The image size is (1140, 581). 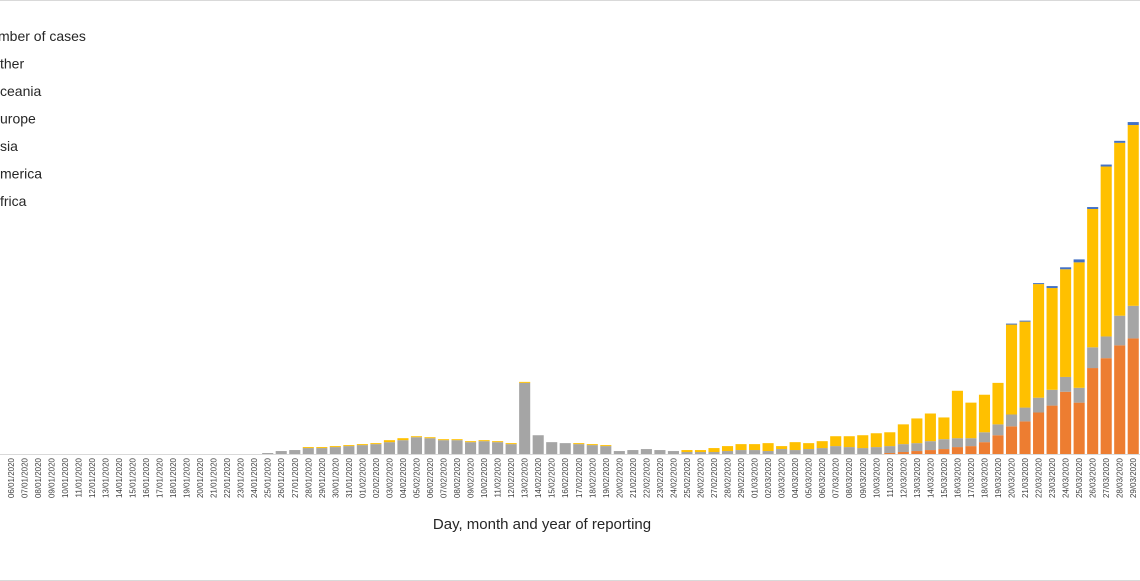 I want to click on x-tick-label: 10/02/2020, so click(x=484, y=477).